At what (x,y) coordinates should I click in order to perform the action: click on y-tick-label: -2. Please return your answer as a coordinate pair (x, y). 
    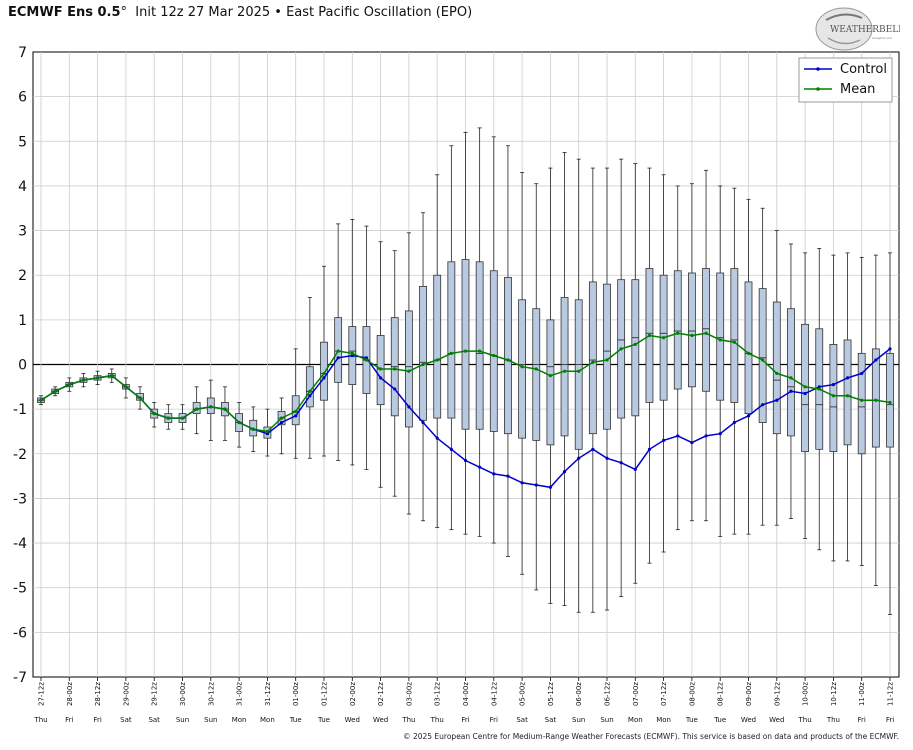
    Looking at the image, I should click on (20, 455).